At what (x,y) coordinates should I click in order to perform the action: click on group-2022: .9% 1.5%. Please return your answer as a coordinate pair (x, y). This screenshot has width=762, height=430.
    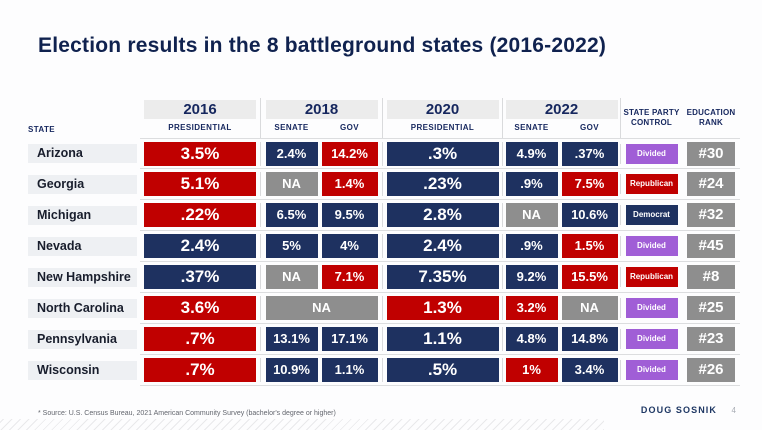
    Looking at the image, I should click on (561, 246).